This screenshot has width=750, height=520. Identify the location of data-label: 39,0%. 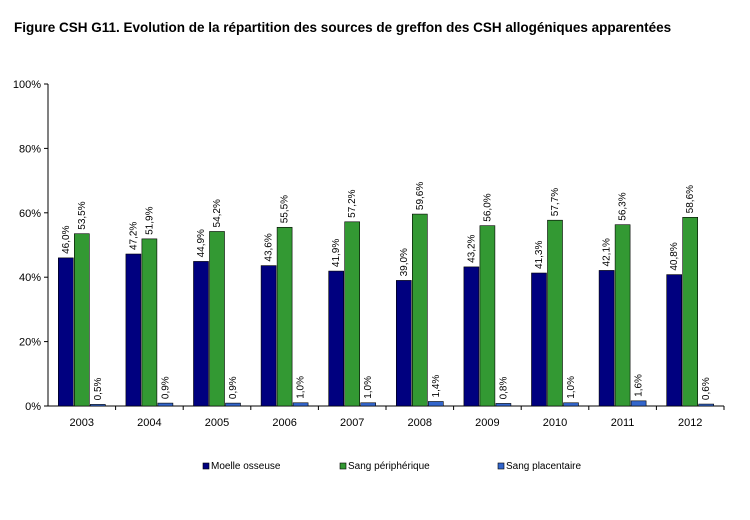
(404, 262).